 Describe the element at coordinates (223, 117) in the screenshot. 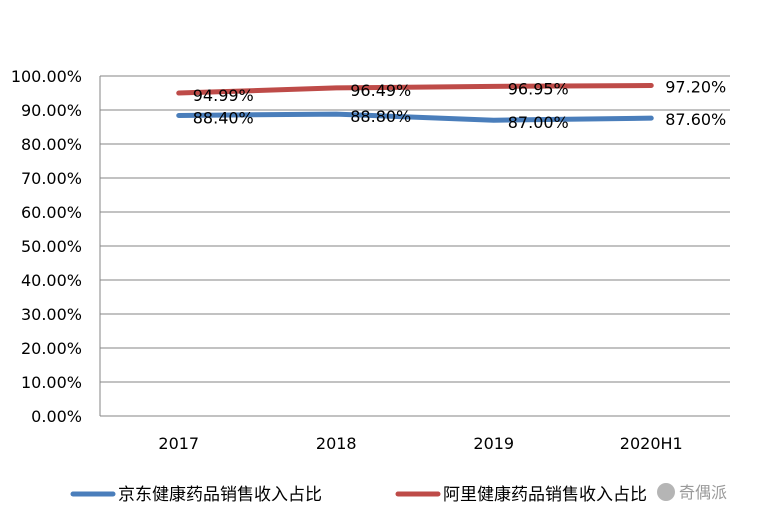

I see `data-label: 88.40%` at that location.